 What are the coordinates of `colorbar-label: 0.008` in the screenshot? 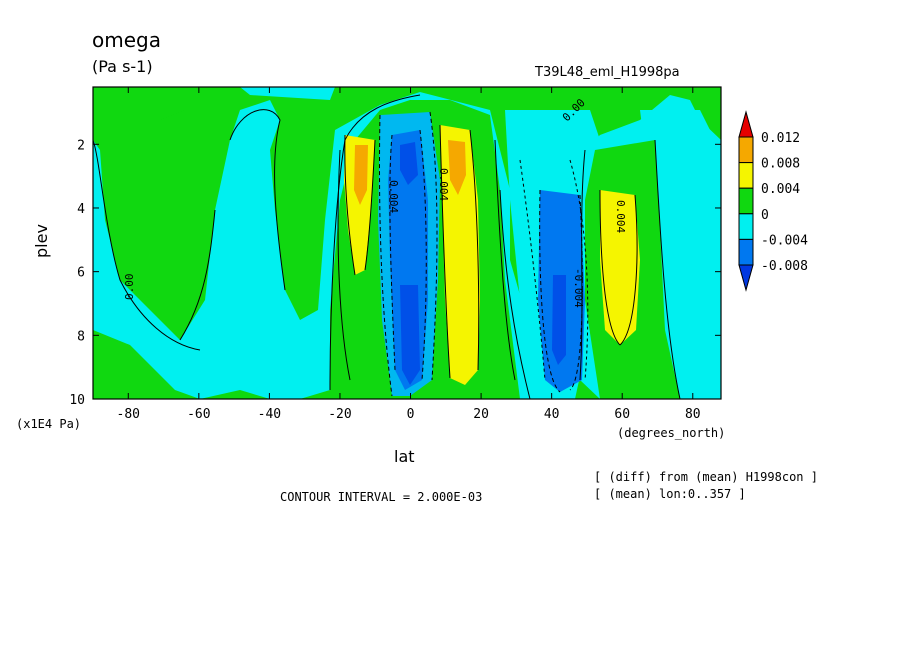 It's located at (780, 164).